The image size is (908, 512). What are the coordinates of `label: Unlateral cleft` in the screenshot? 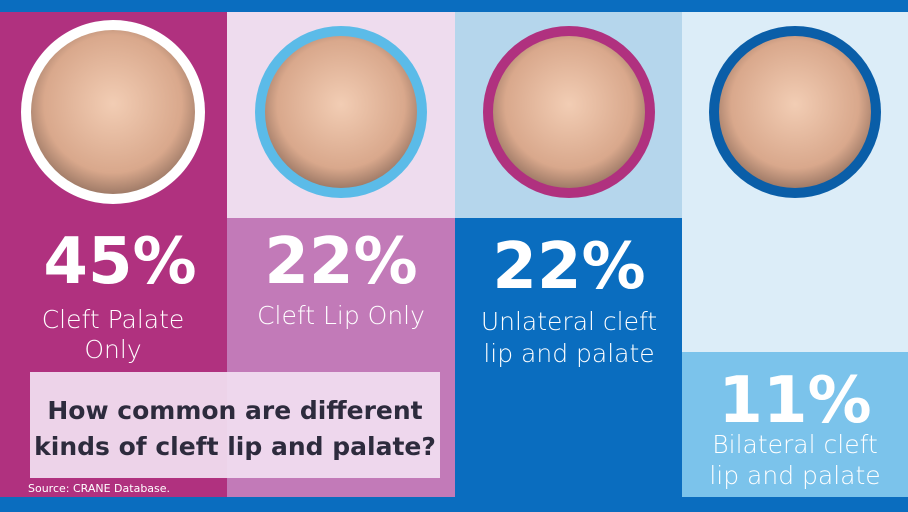 It's located at (569, 321).